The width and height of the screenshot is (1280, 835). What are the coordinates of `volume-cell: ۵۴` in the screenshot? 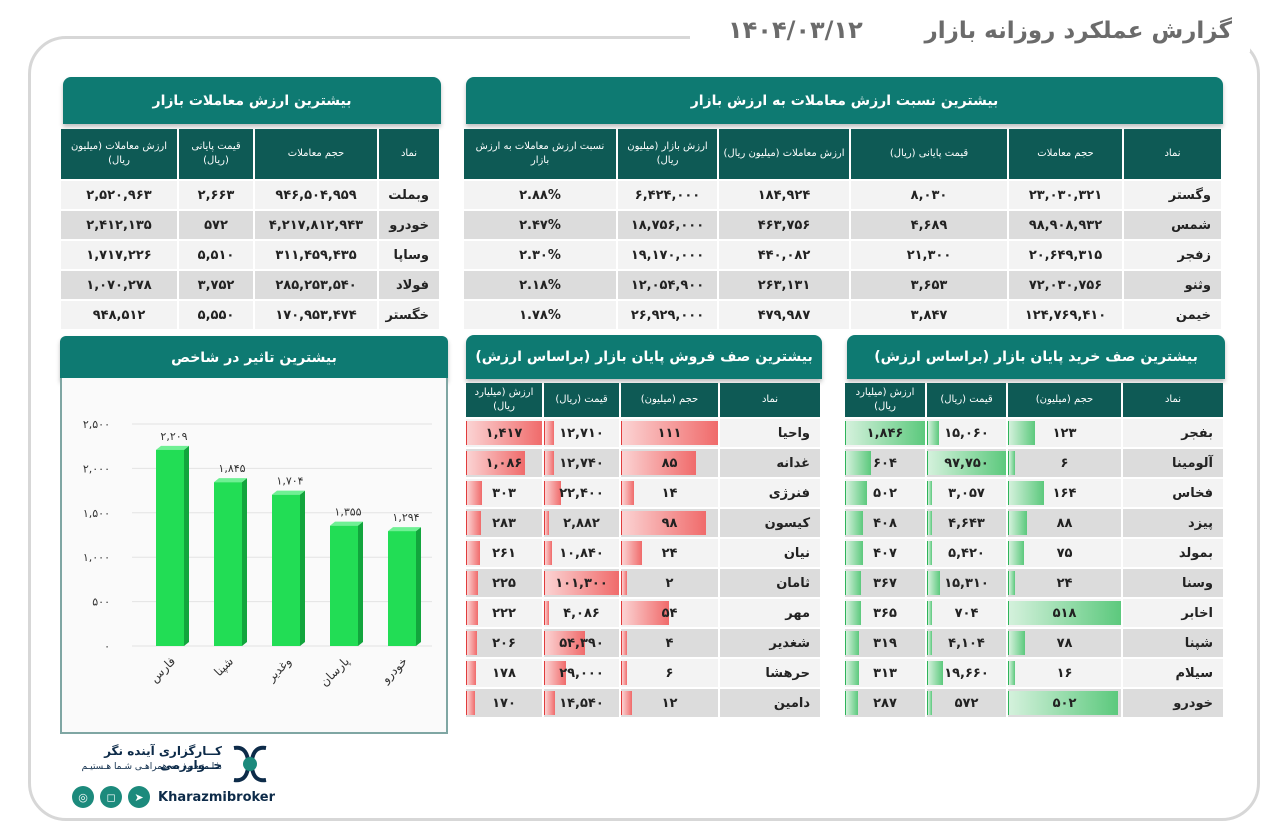 It's located at (669, 613).